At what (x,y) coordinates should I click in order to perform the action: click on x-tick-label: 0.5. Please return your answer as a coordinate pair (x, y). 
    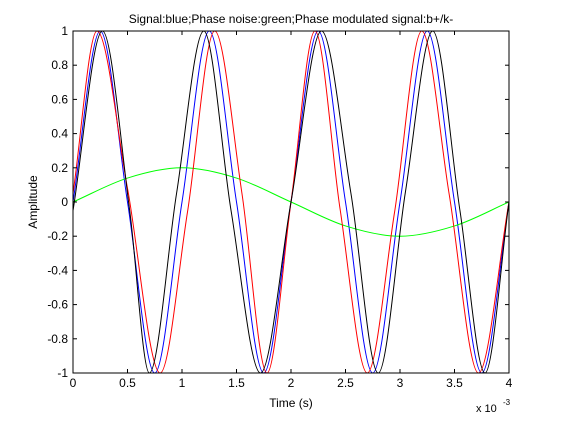
    Looking at the image, I should click on (127, 383).